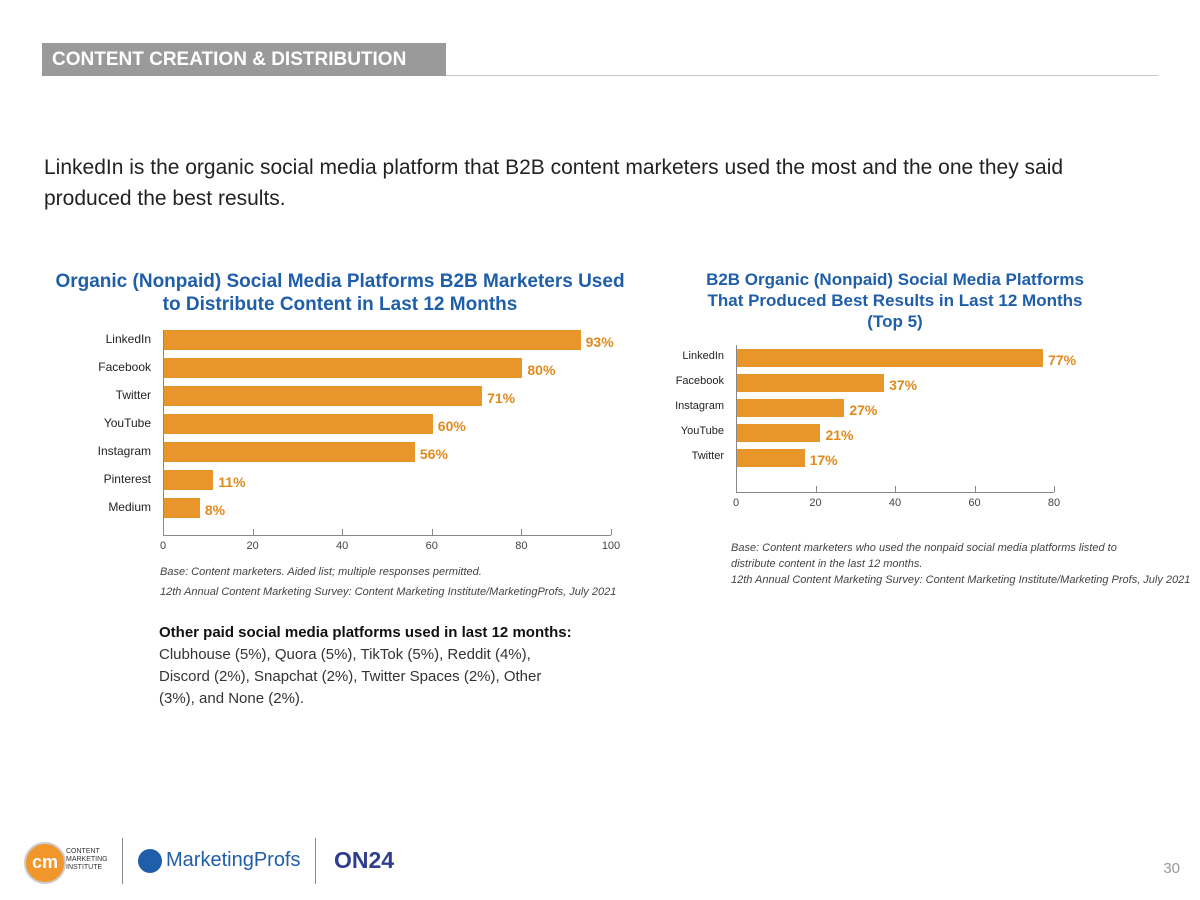 The width and height of the screenshot is (1200, 900). I want to click on header-divider, so click(802, 75).